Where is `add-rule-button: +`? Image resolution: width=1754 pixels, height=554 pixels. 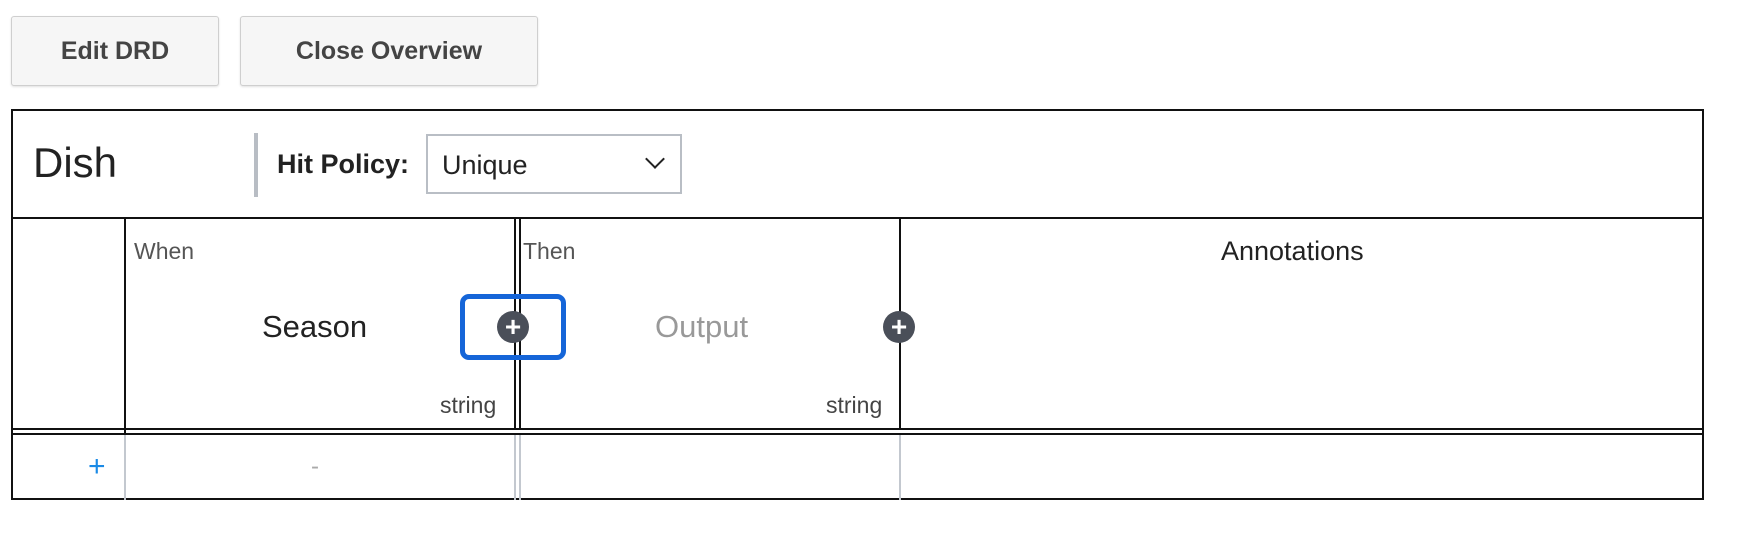
add-rule-button: + is located at coordinates (97, 466).